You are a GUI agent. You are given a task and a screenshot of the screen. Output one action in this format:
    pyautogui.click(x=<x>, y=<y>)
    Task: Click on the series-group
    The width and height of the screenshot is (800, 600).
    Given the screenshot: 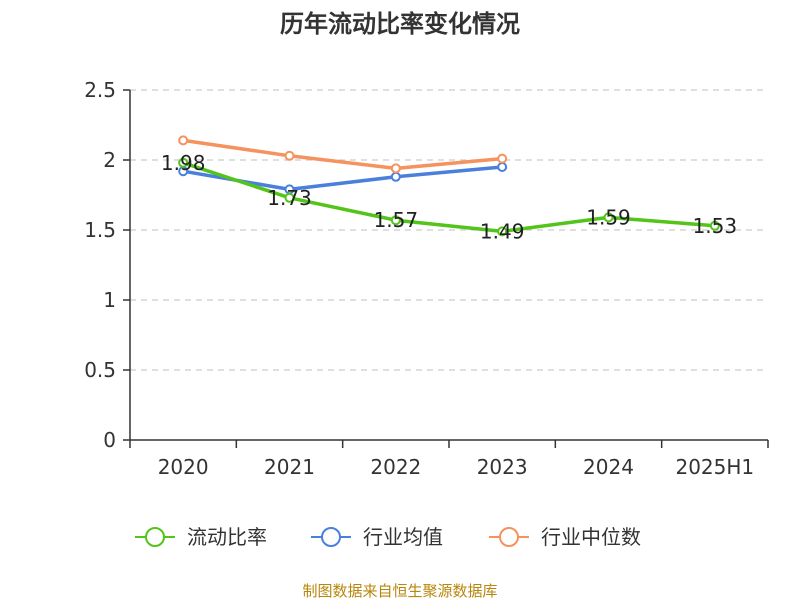 What is the action you would take?
    pyautogui.click(x=449, y=186)
    